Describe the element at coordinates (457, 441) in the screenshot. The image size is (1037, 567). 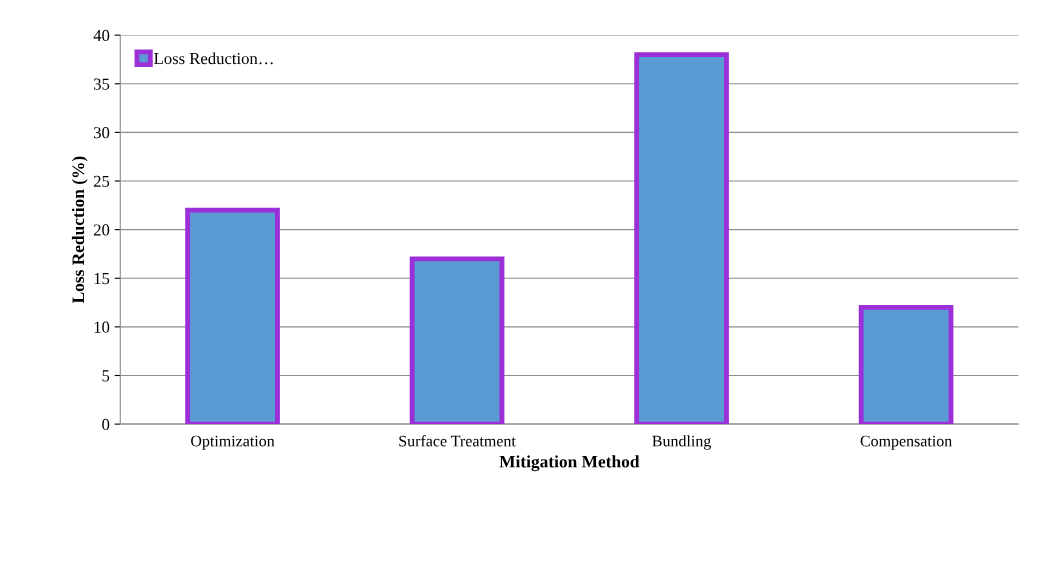
I see `x-tick-label: Surface Treatment` at that location.